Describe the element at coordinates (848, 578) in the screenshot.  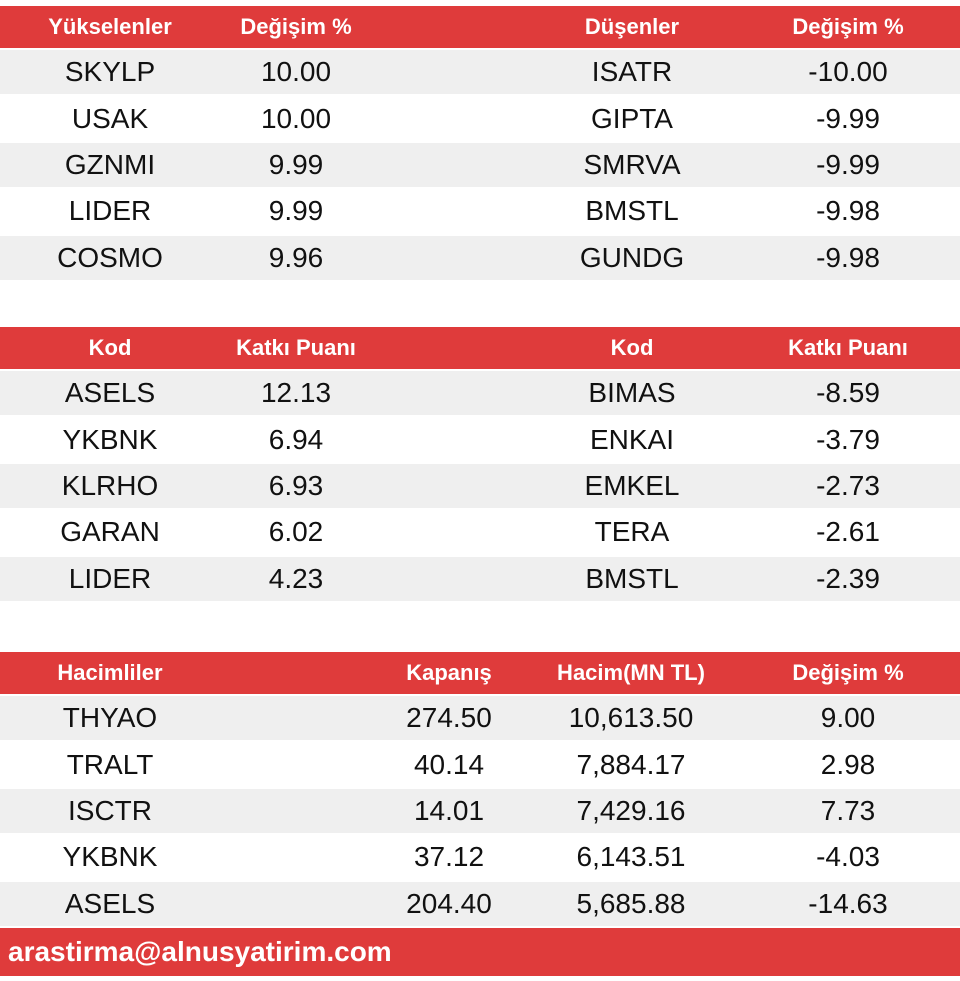
I see `table-cell: -2.39` at that location.